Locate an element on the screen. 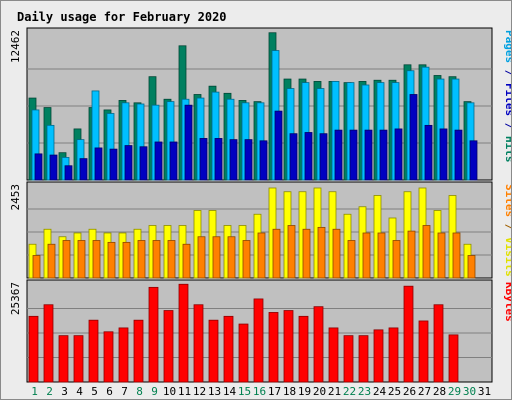 This screenshot has width=512, height=400. day-label: 7 is located at coordinates (124, 391).